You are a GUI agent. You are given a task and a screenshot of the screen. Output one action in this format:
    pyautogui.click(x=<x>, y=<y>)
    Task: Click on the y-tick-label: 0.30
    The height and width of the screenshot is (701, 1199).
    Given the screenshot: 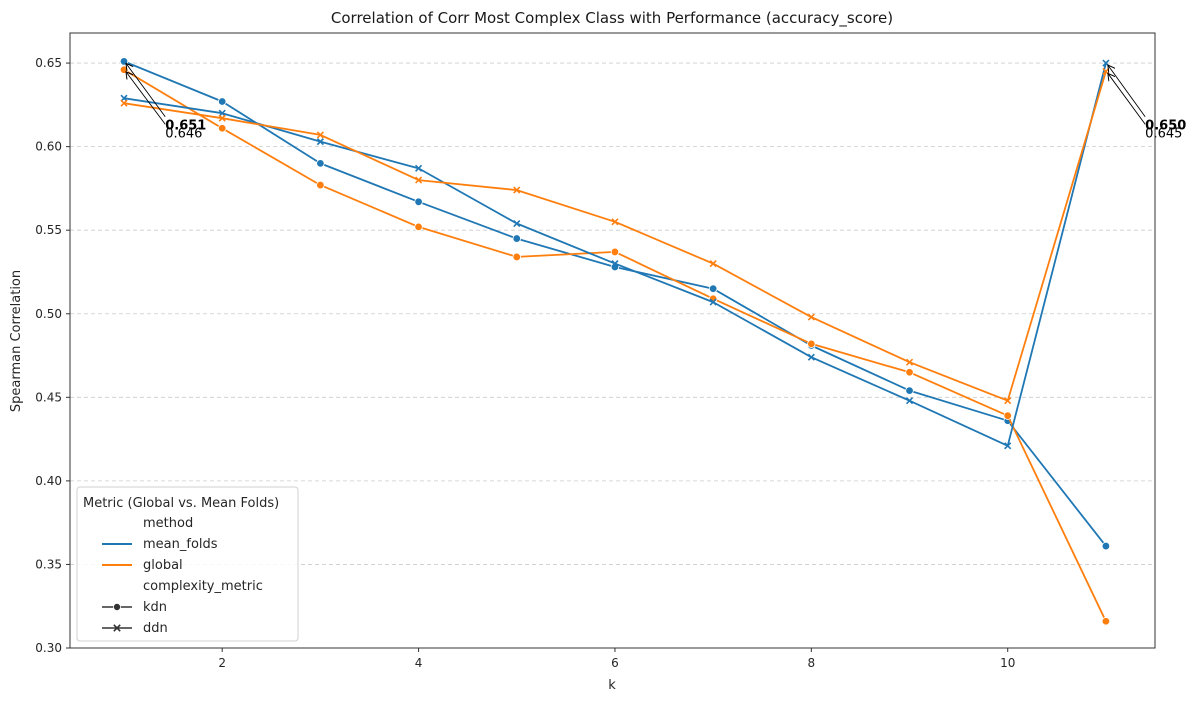 What is the action you would take?
    pyautogui.click(x=48, y=648)
    